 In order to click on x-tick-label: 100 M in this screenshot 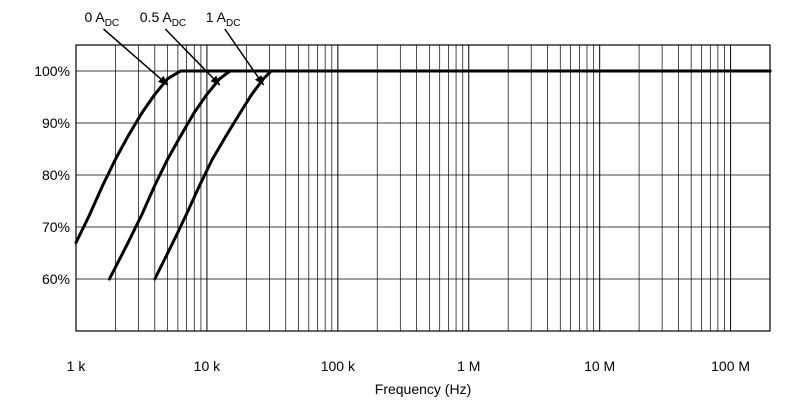, I will do `click(730, 366)`.